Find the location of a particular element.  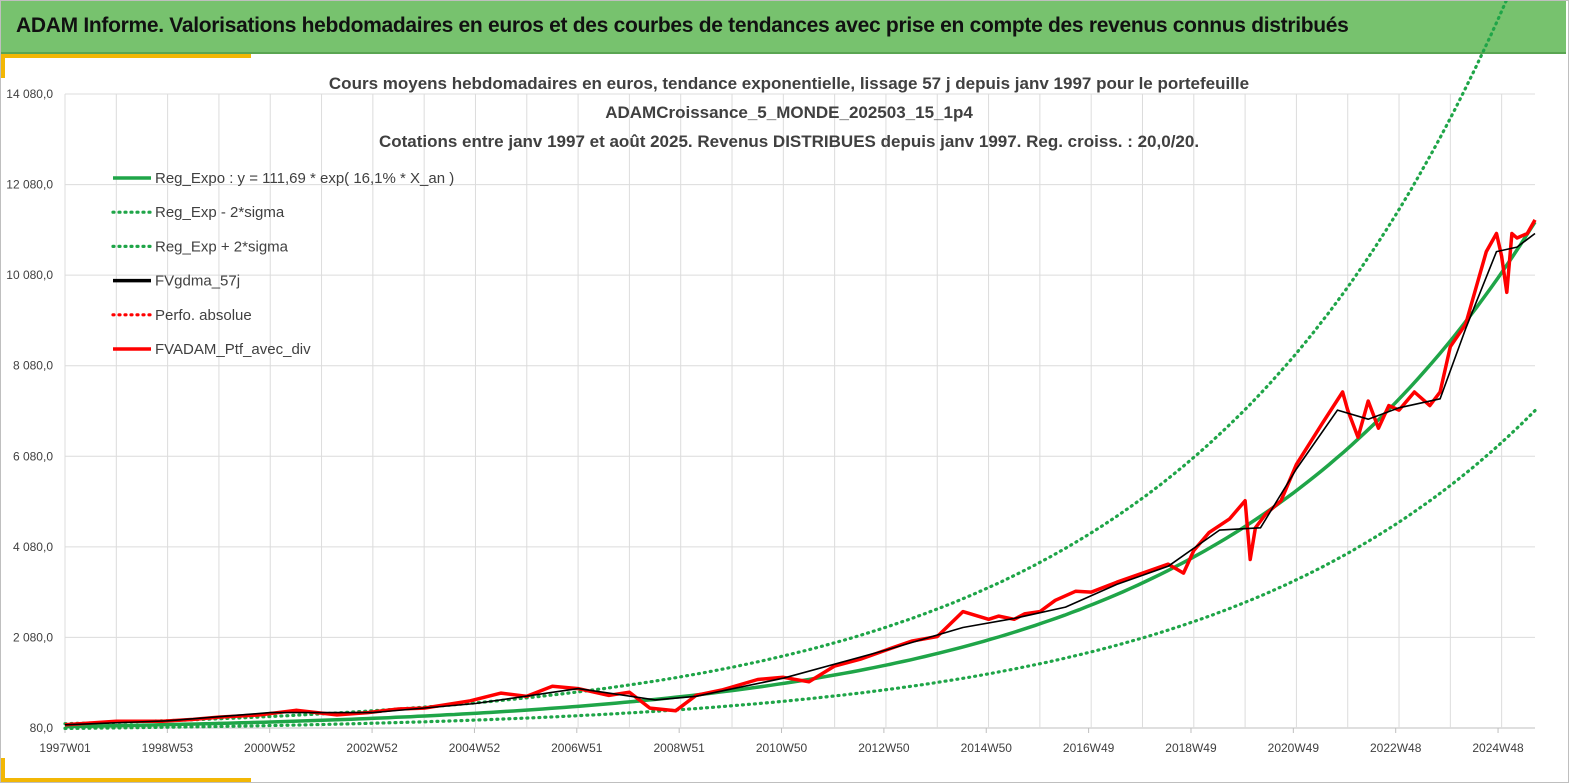

x-tick-label: 1998W53 is located at coordinates (168, 748).